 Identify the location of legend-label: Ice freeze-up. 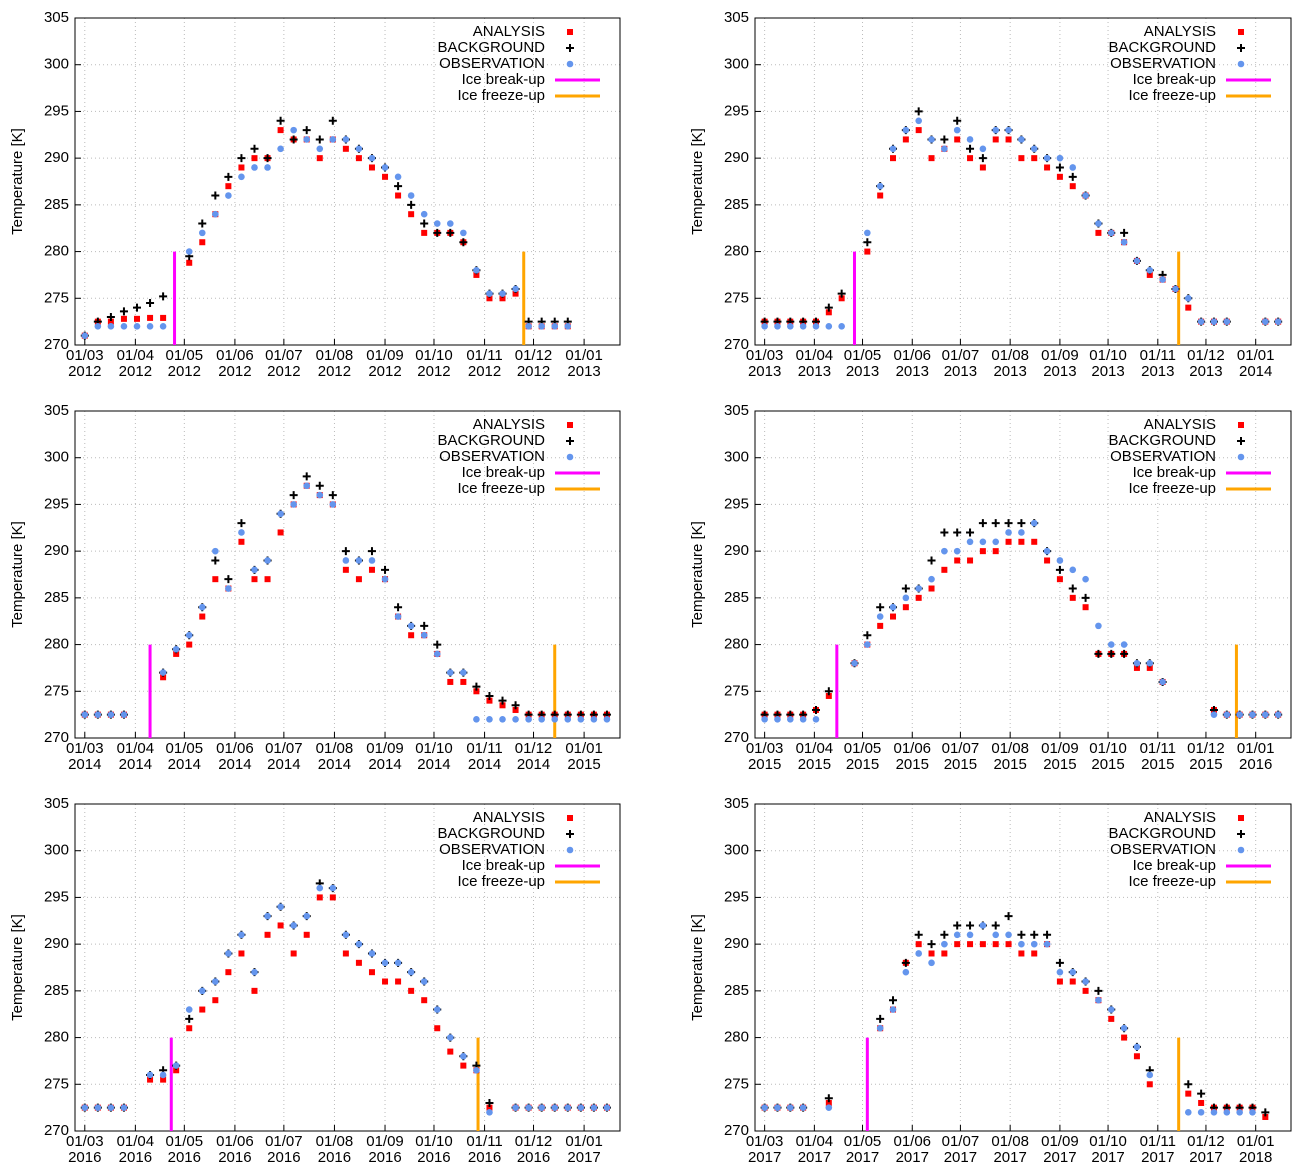
(501, 95).